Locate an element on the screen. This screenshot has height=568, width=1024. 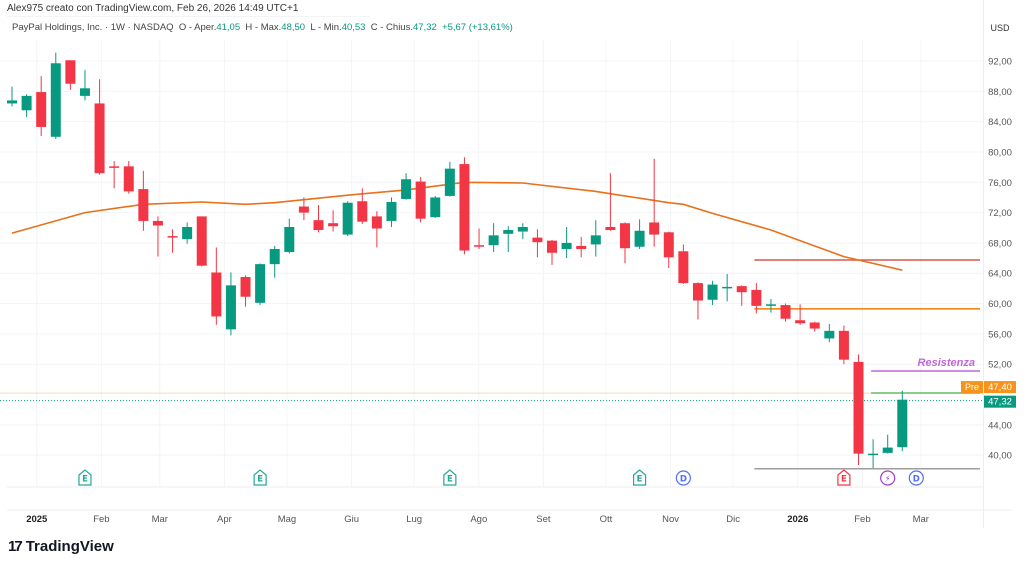
event-marker-letter: D is located at coordinates (683, 480).